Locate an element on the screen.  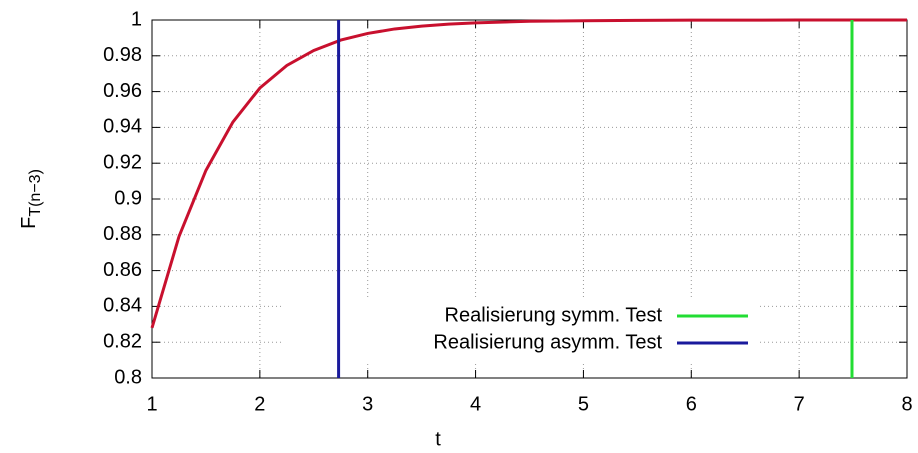
y-tick-label: 0.88 is located at coordinates (122, 234).